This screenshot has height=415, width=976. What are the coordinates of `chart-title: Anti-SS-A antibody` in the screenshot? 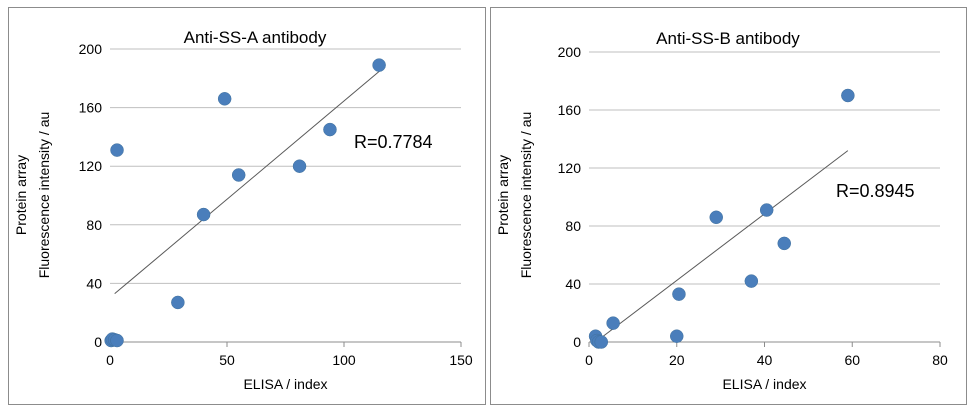 It's located at (255, 37).